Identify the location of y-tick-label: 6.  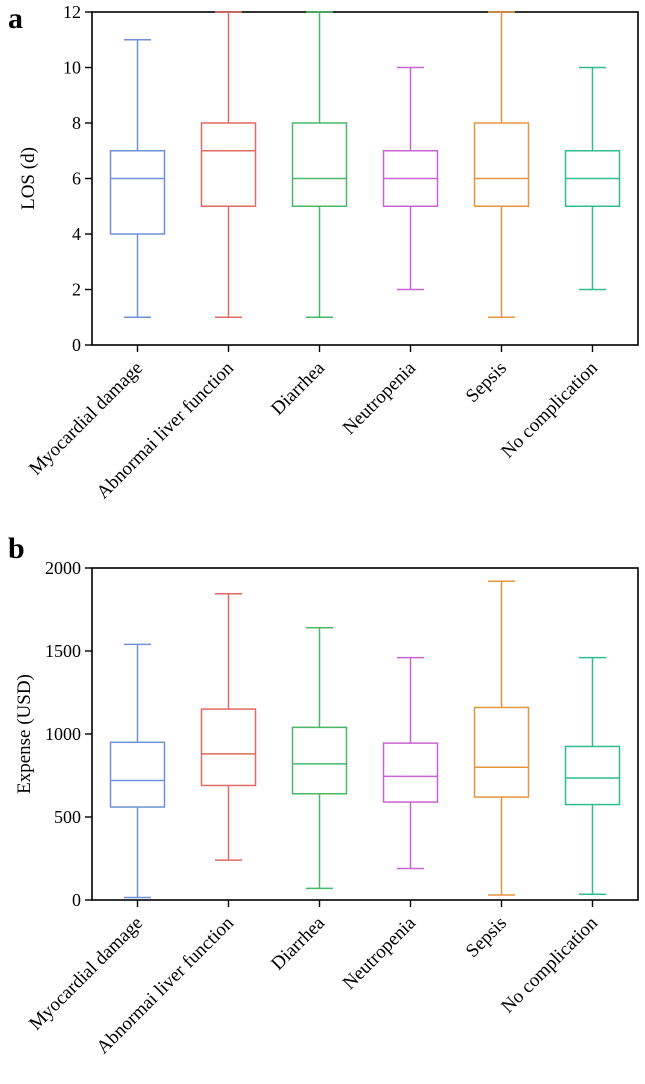
(76, 179).